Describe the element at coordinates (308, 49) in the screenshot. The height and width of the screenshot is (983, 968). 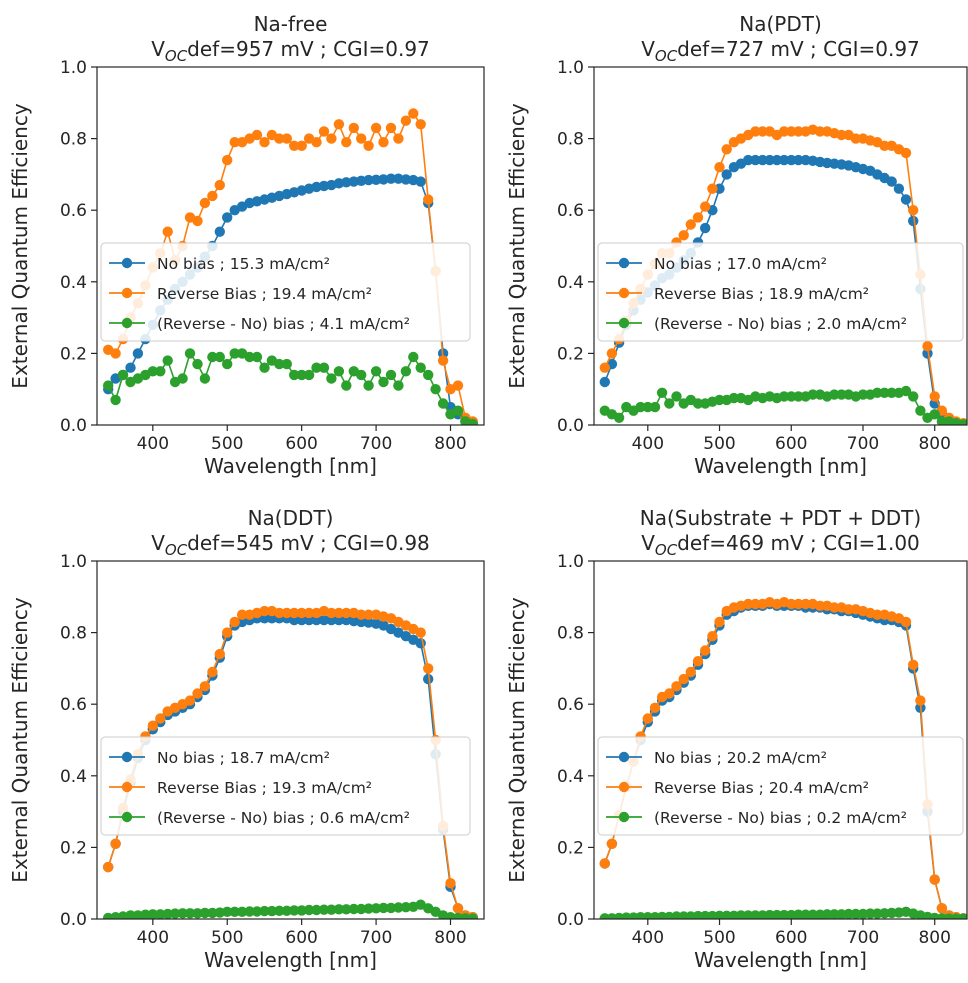
I see `subtitle-post: def=957 mV ; CGI=0.97` at that location.